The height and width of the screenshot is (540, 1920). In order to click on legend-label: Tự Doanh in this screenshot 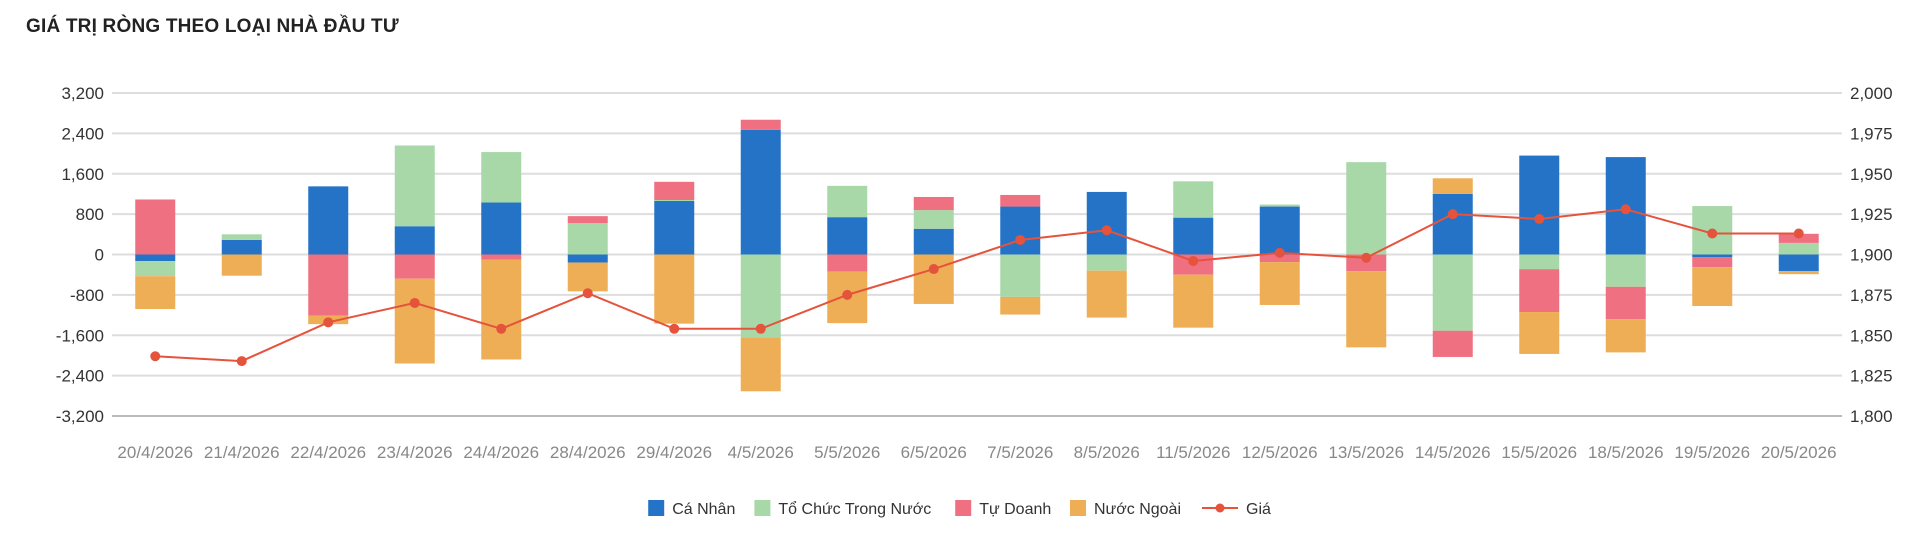, I will do `click(1015, 509)`.